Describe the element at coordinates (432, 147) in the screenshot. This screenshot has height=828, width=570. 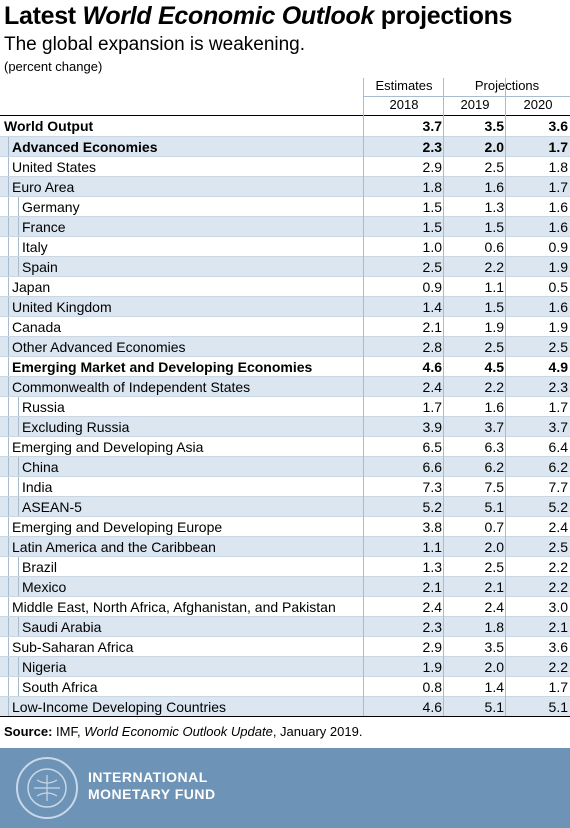
I see `cell-value: 2.3` at that location.